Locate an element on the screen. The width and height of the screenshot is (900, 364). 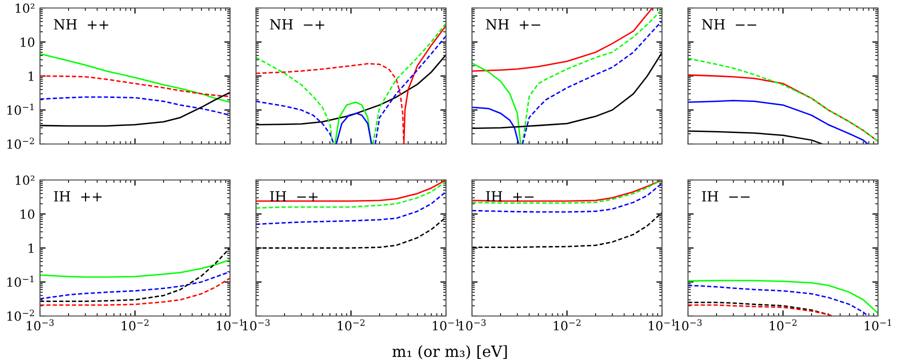
annotation: NH ++ is located at coordinates (81, 24).